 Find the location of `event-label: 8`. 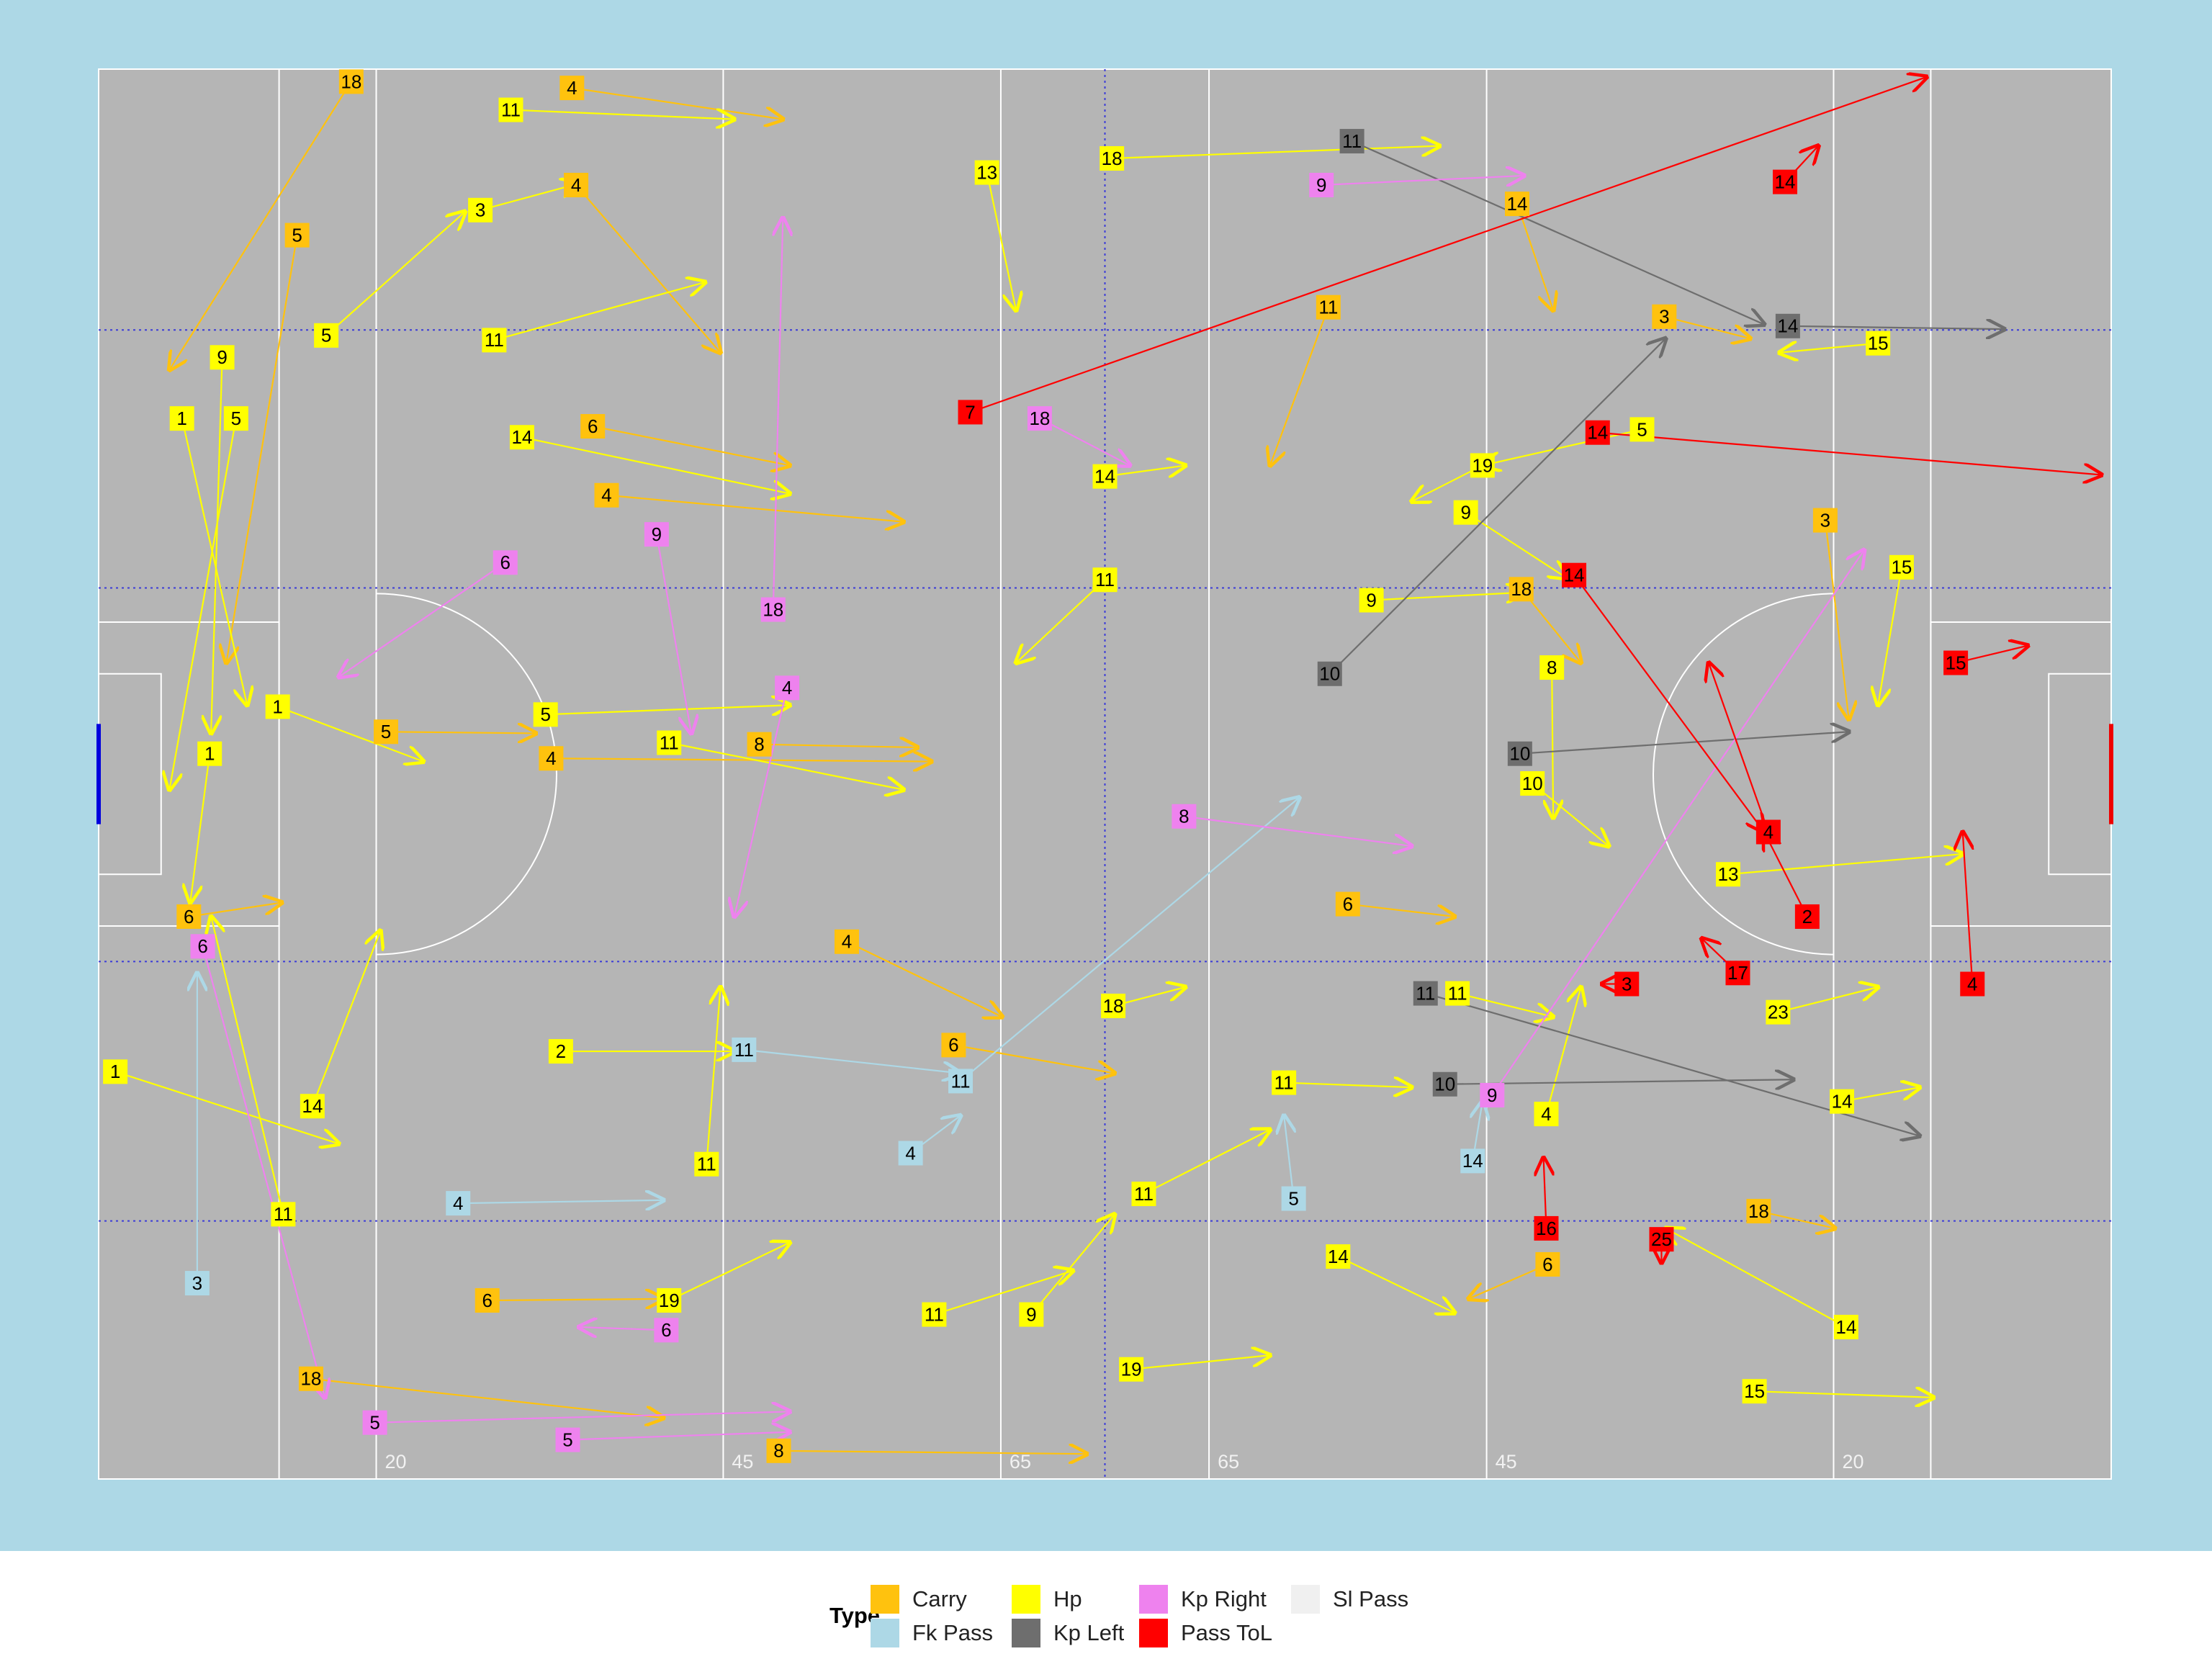

event-label: 8 is located at coordinates (1184, 817).